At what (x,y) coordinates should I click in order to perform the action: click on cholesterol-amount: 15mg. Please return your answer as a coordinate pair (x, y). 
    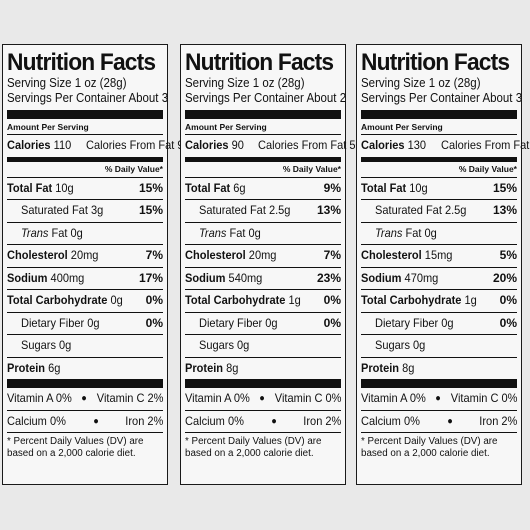
    Looking at the image, I should click on (438, 255).